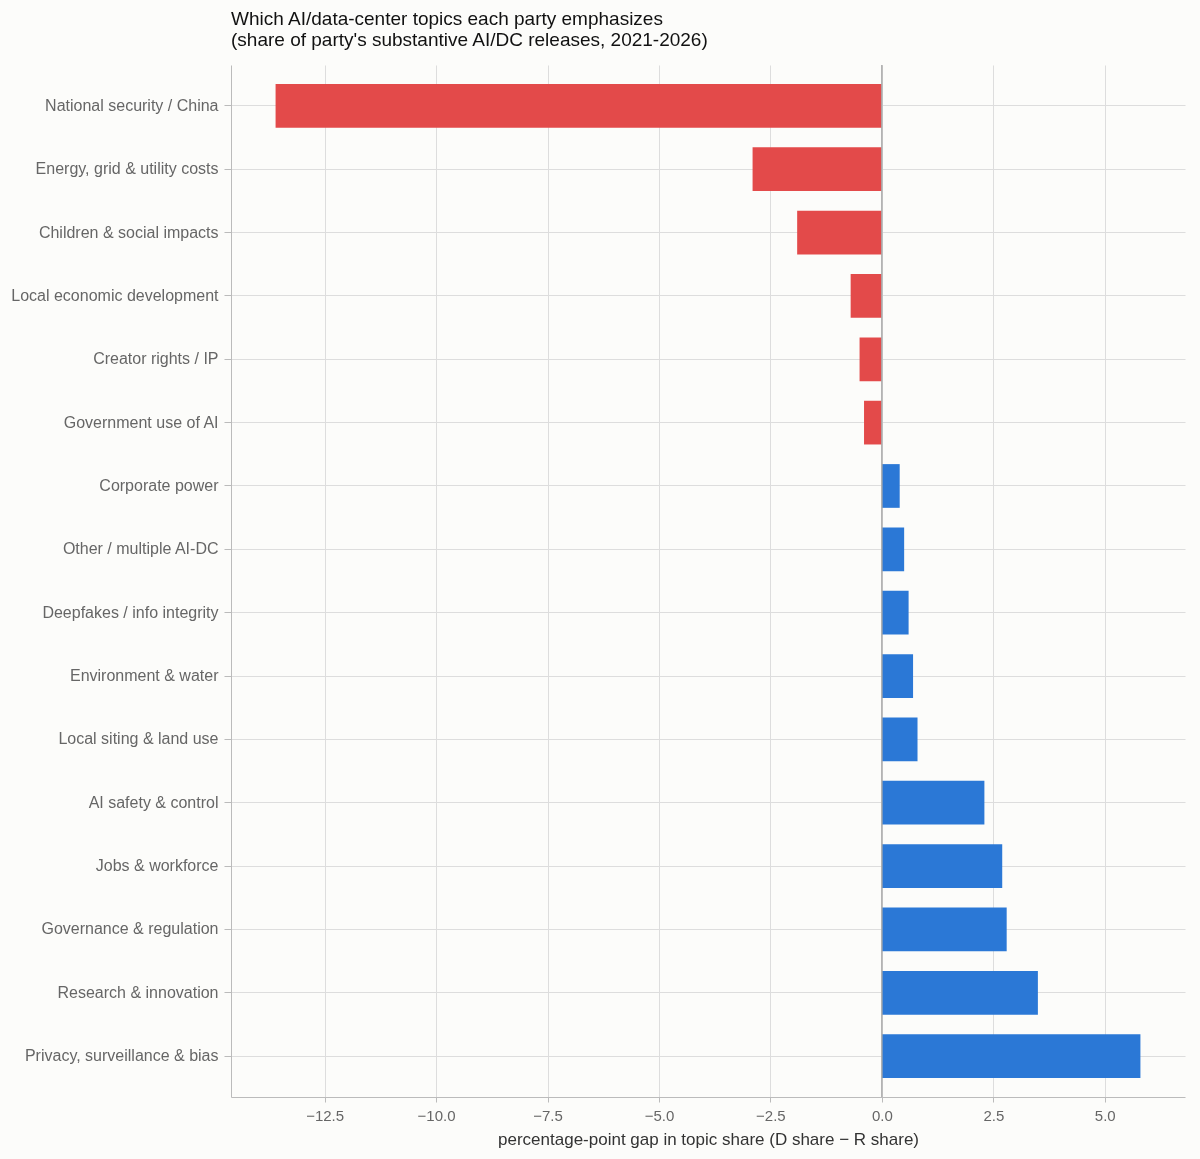  What do you see at coordinates (659, 1115) in the screenshot?
I see `x-tick-label: −5.0` at bounding box center [659, 1115].